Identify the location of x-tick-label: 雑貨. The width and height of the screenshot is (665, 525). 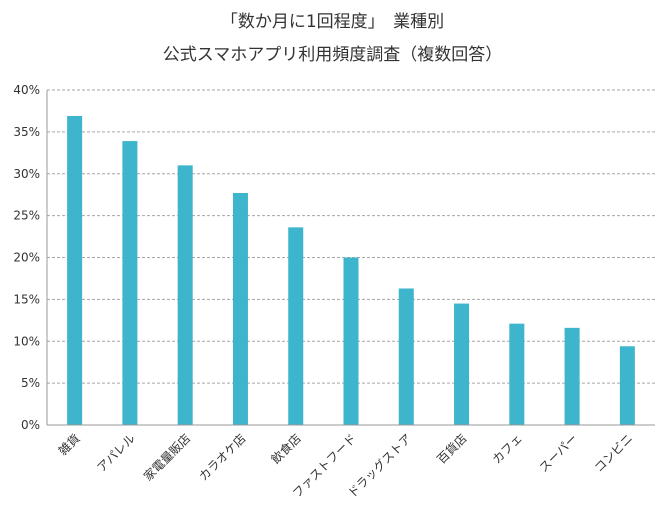
(69, 445).